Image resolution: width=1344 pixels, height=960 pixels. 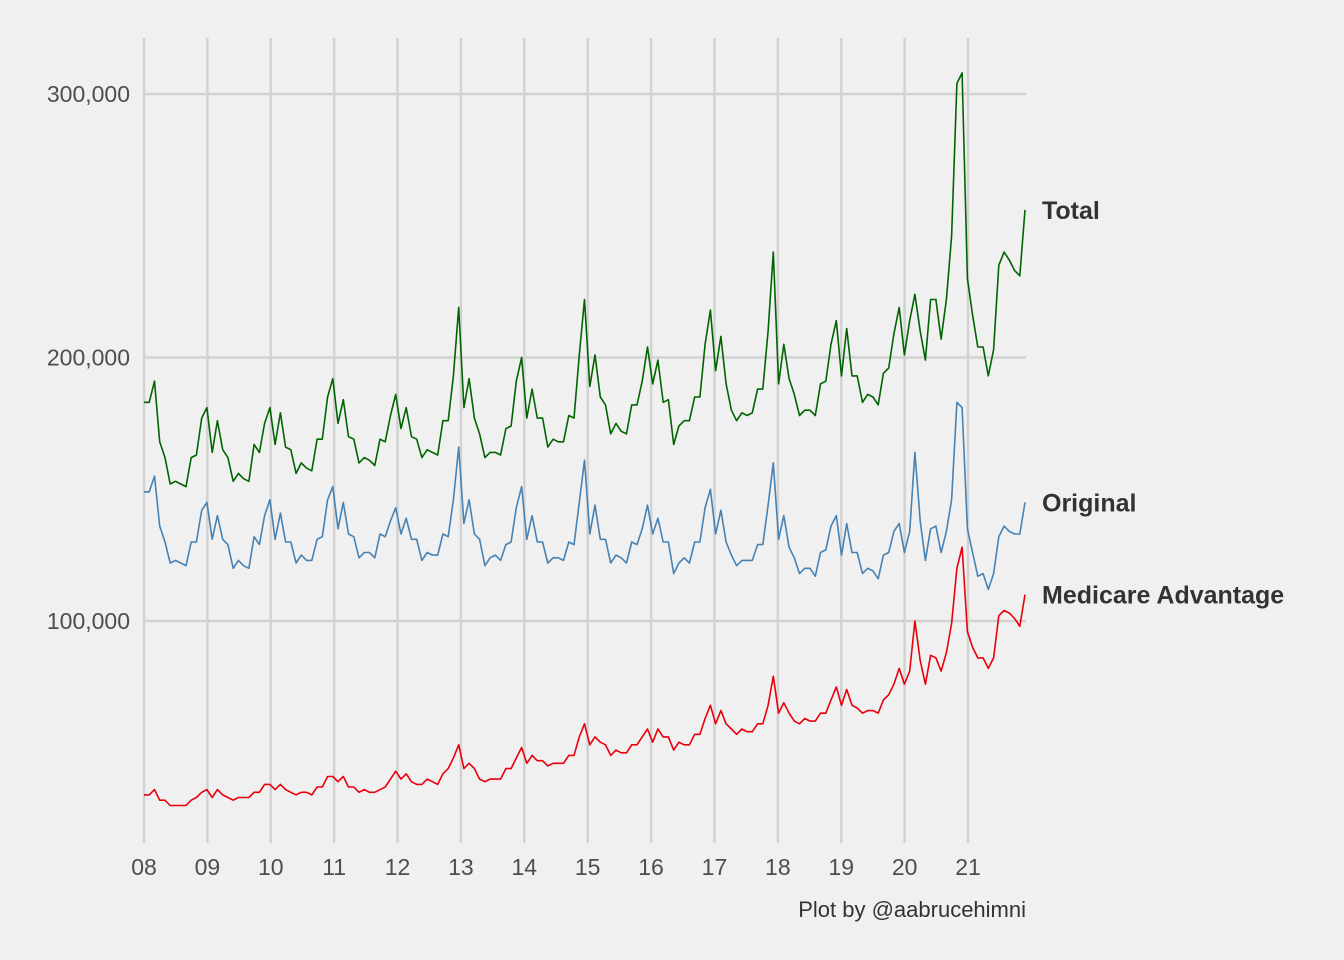 I want to click on x-tick-label: 20, so click(x=905, y=867).